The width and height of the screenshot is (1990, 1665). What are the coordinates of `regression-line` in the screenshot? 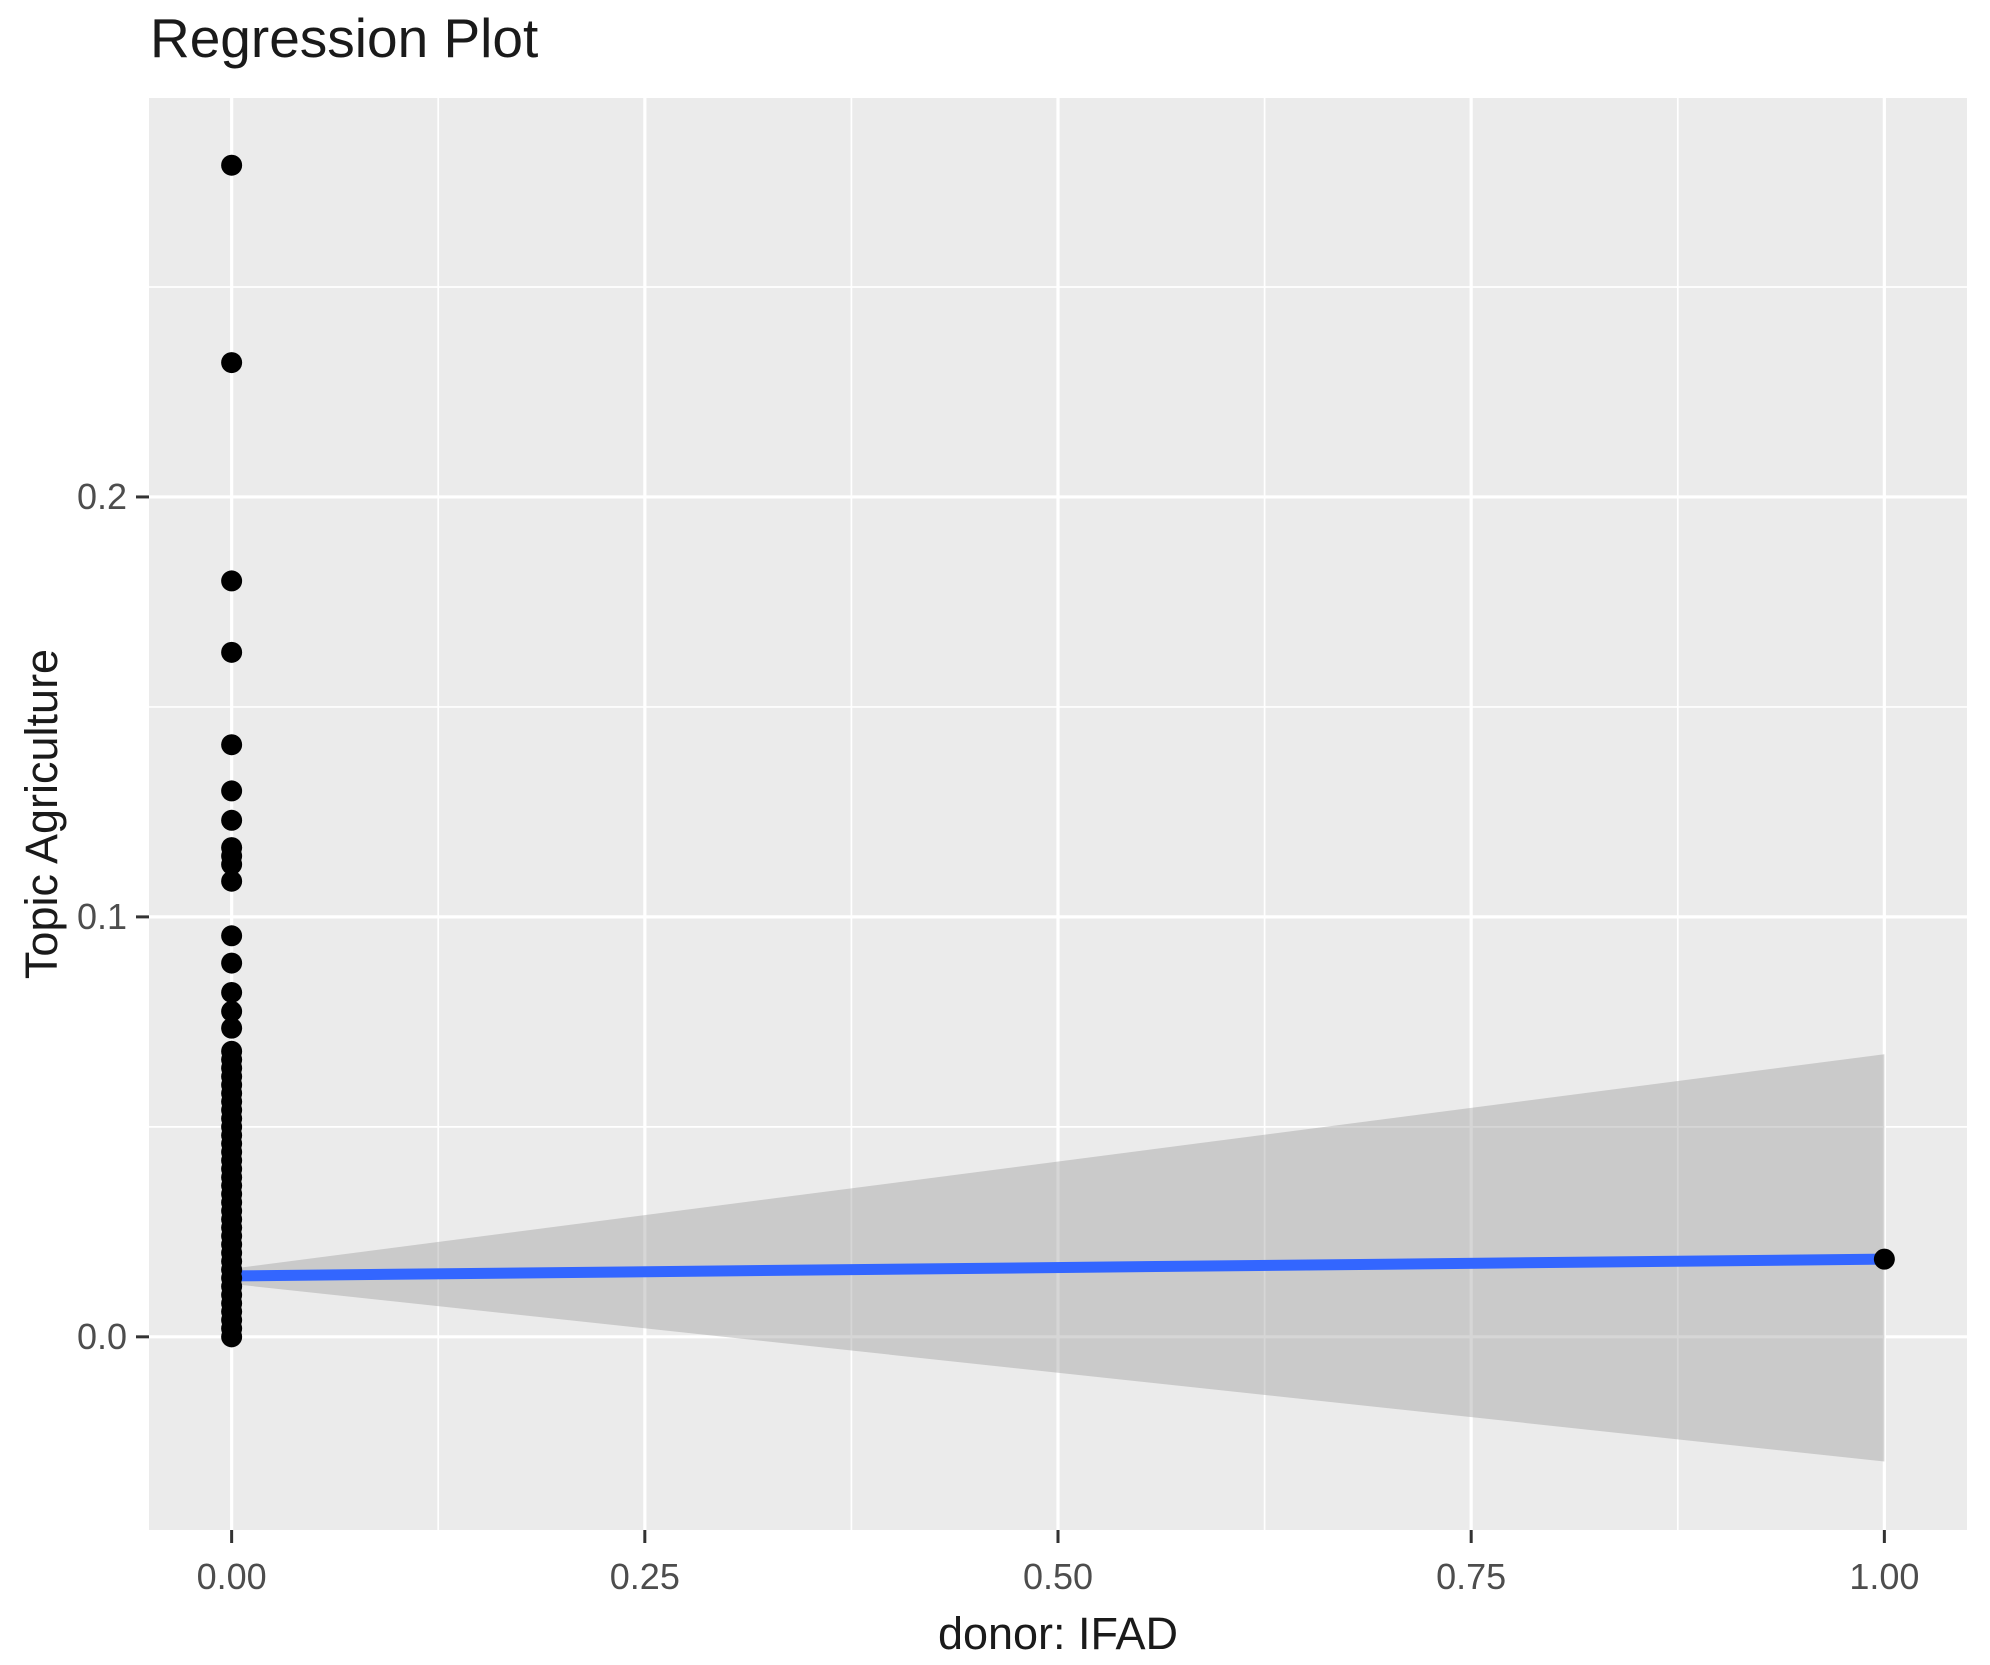 It's located at (1058, 1267).